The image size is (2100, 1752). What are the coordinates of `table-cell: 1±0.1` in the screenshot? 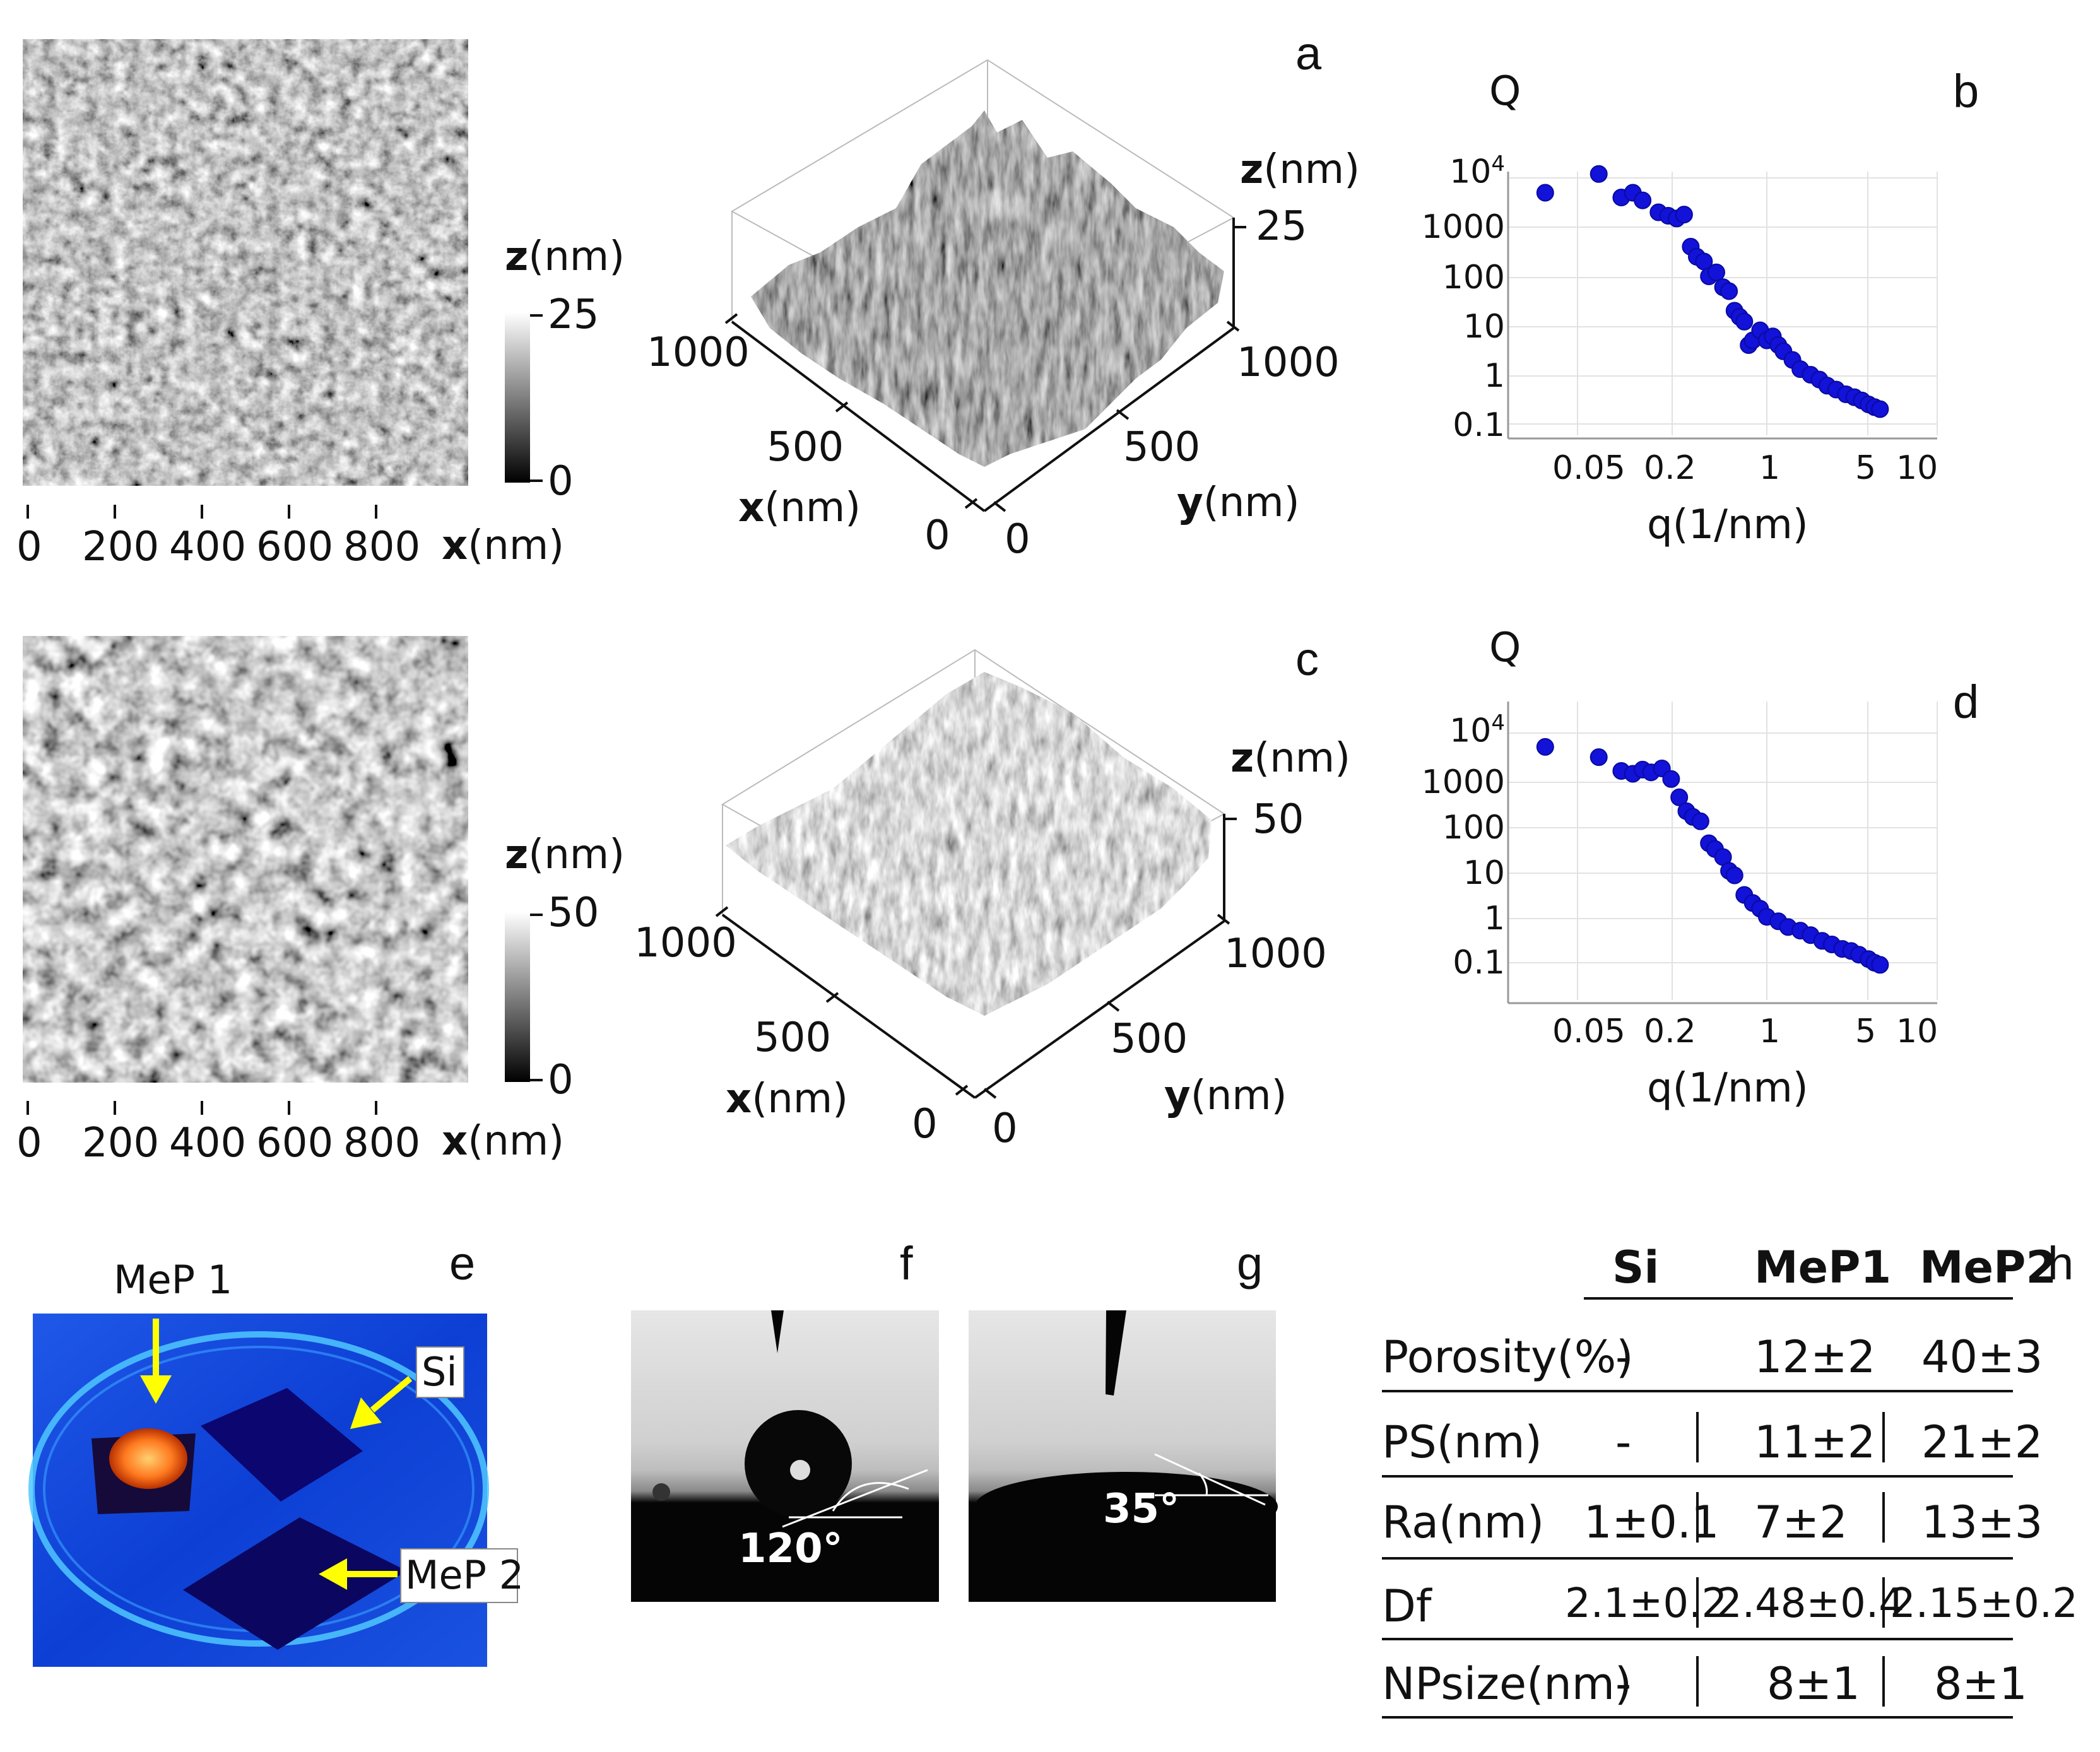 It's located at (1652, 1522).